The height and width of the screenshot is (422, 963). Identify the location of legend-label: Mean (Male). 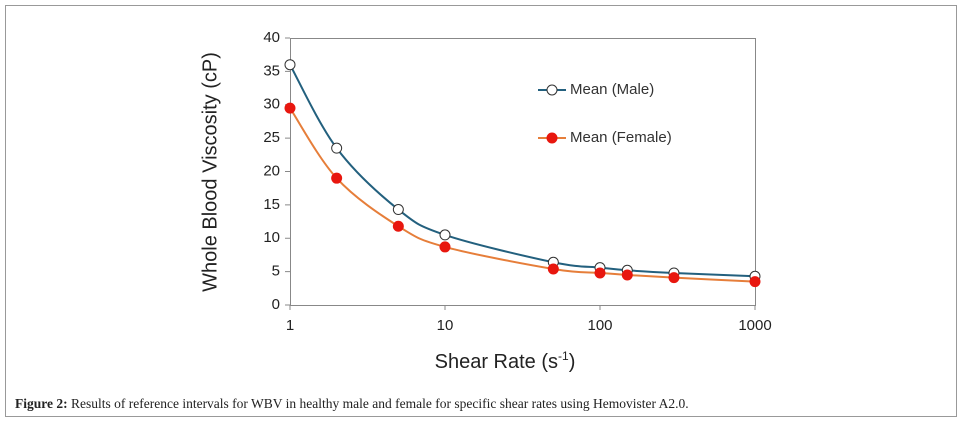
(612, 89).